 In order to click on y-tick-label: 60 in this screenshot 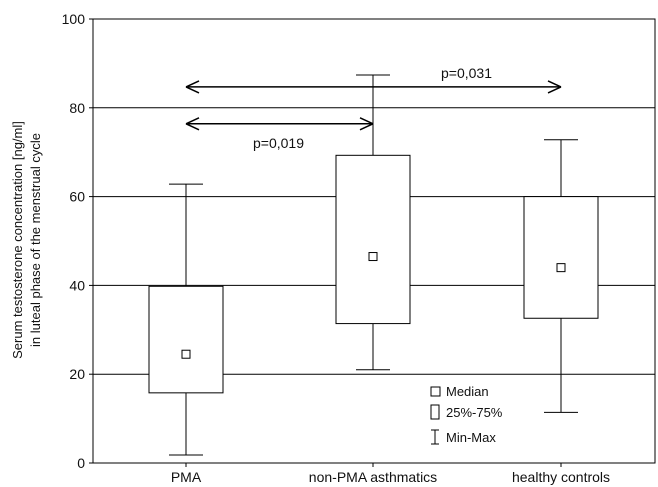, I will do `click(77, 197)`.